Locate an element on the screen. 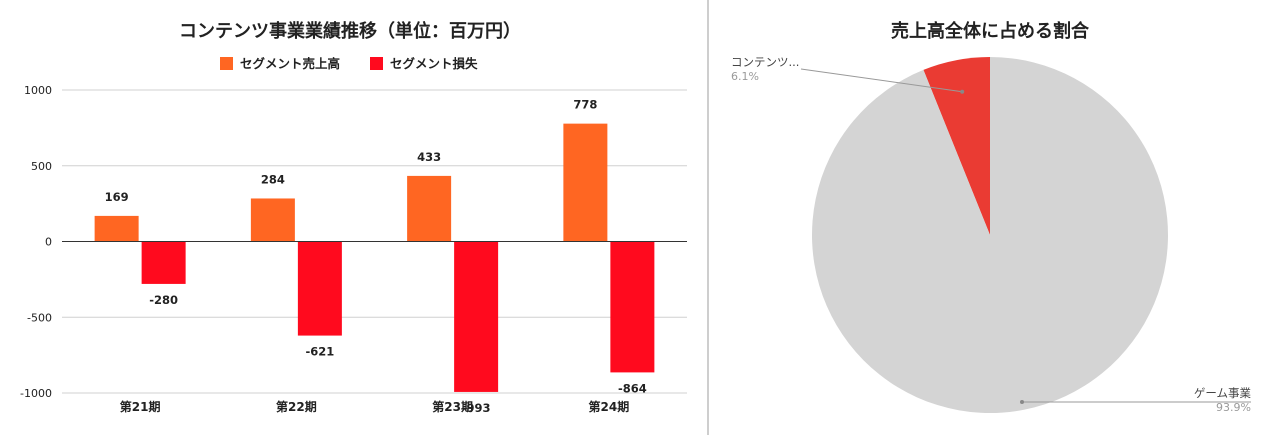 This screenshot has width=1273, height=435. bar-legend: セグメント売上高 セグメント損失 is located at coordinates (349, 63).